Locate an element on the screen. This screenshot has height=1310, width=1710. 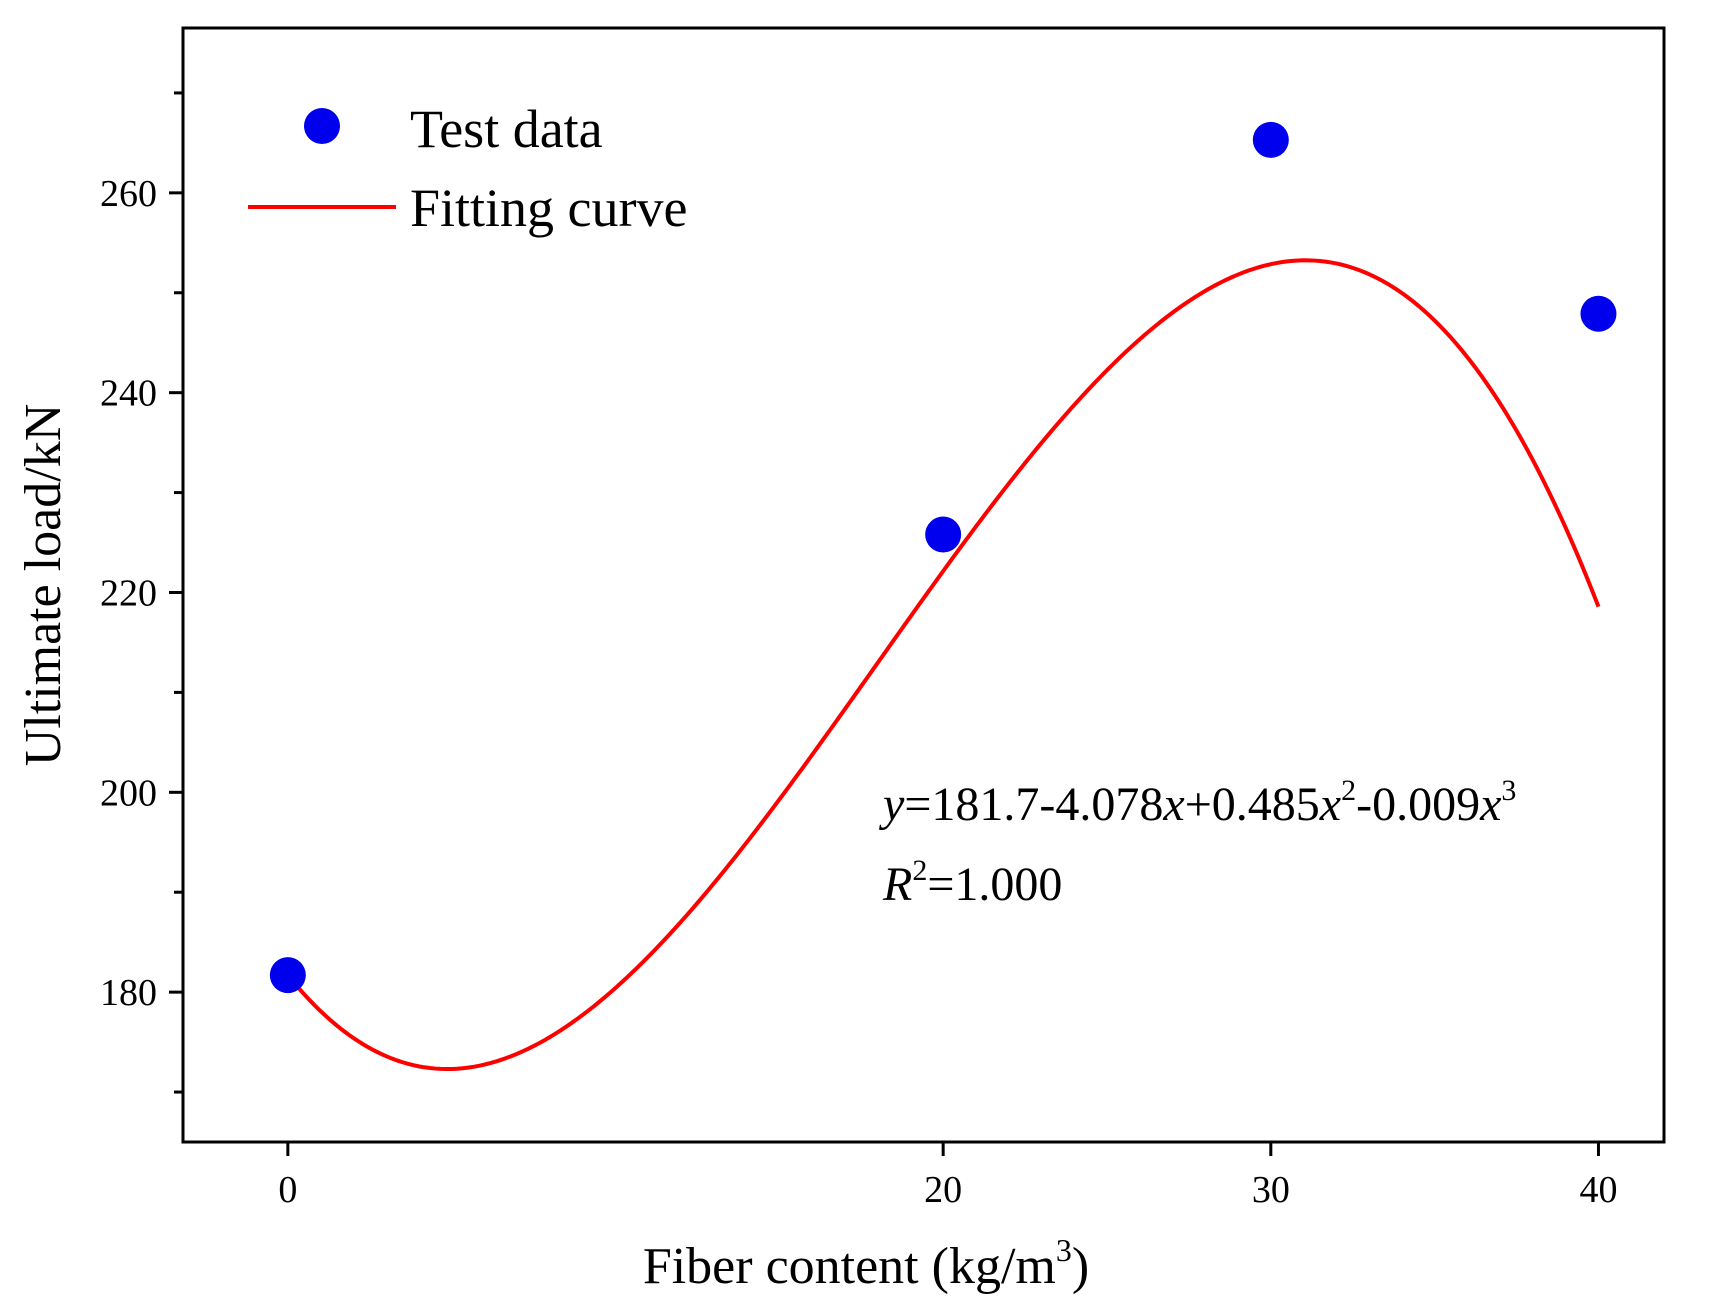
fit-equation: y=181.7-4.078x+0.485x2-0.009x3 is located at coordinates (1197, 802).